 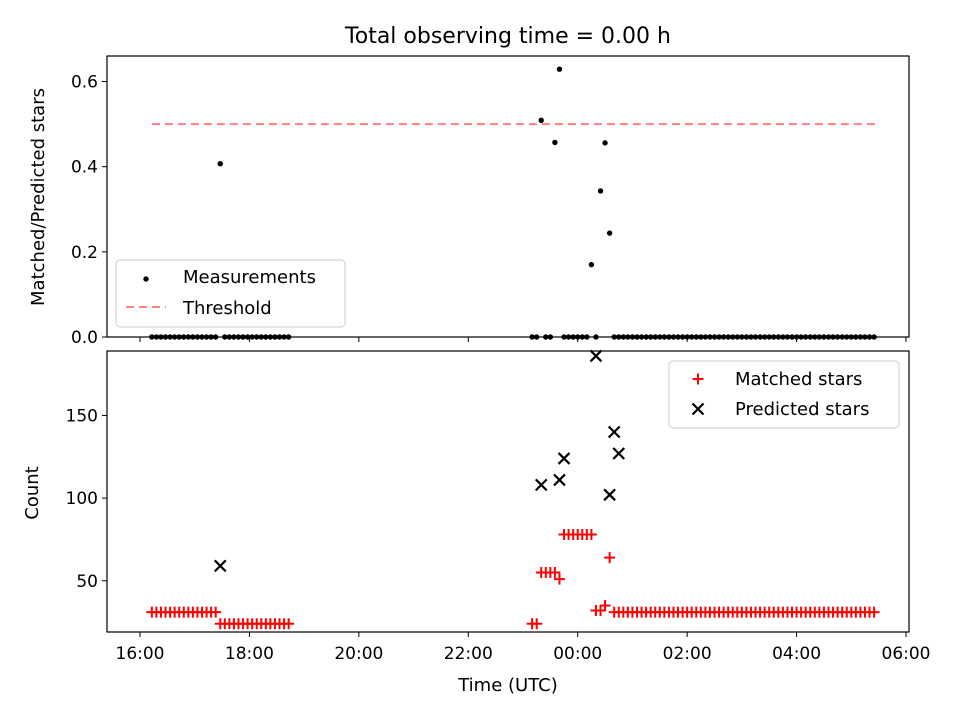 I want to click on legend-predicted-label: Predicted stars, so click(x=802, y=409).